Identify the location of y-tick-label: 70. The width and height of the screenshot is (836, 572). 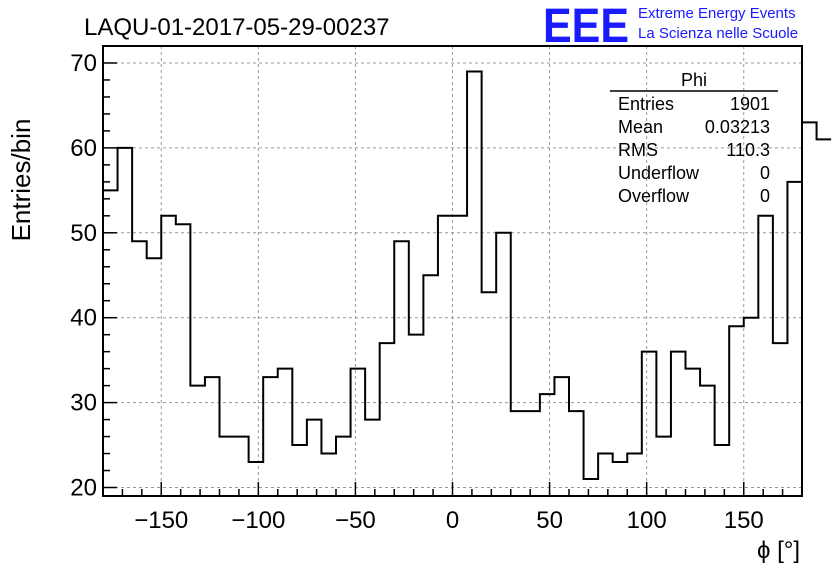
(83, 63).